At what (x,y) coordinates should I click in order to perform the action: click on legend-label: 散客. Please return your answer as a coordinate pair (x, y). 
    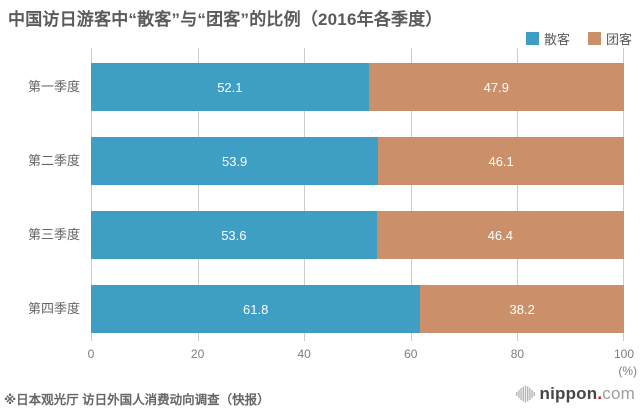
    Looking at the image, I should click on (556, 39).